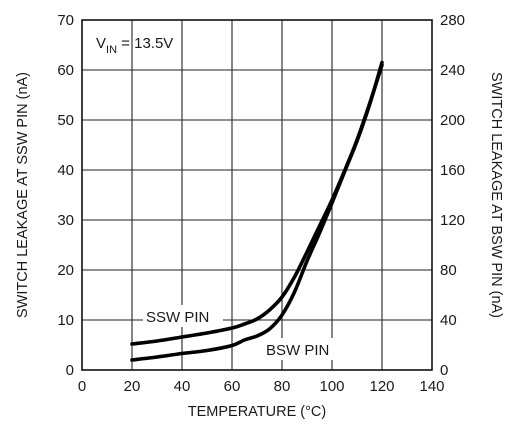  Describe the element at coordinates (448, 270) in the screenshot. I see `y-tick-label-right-80: 80` at that location.